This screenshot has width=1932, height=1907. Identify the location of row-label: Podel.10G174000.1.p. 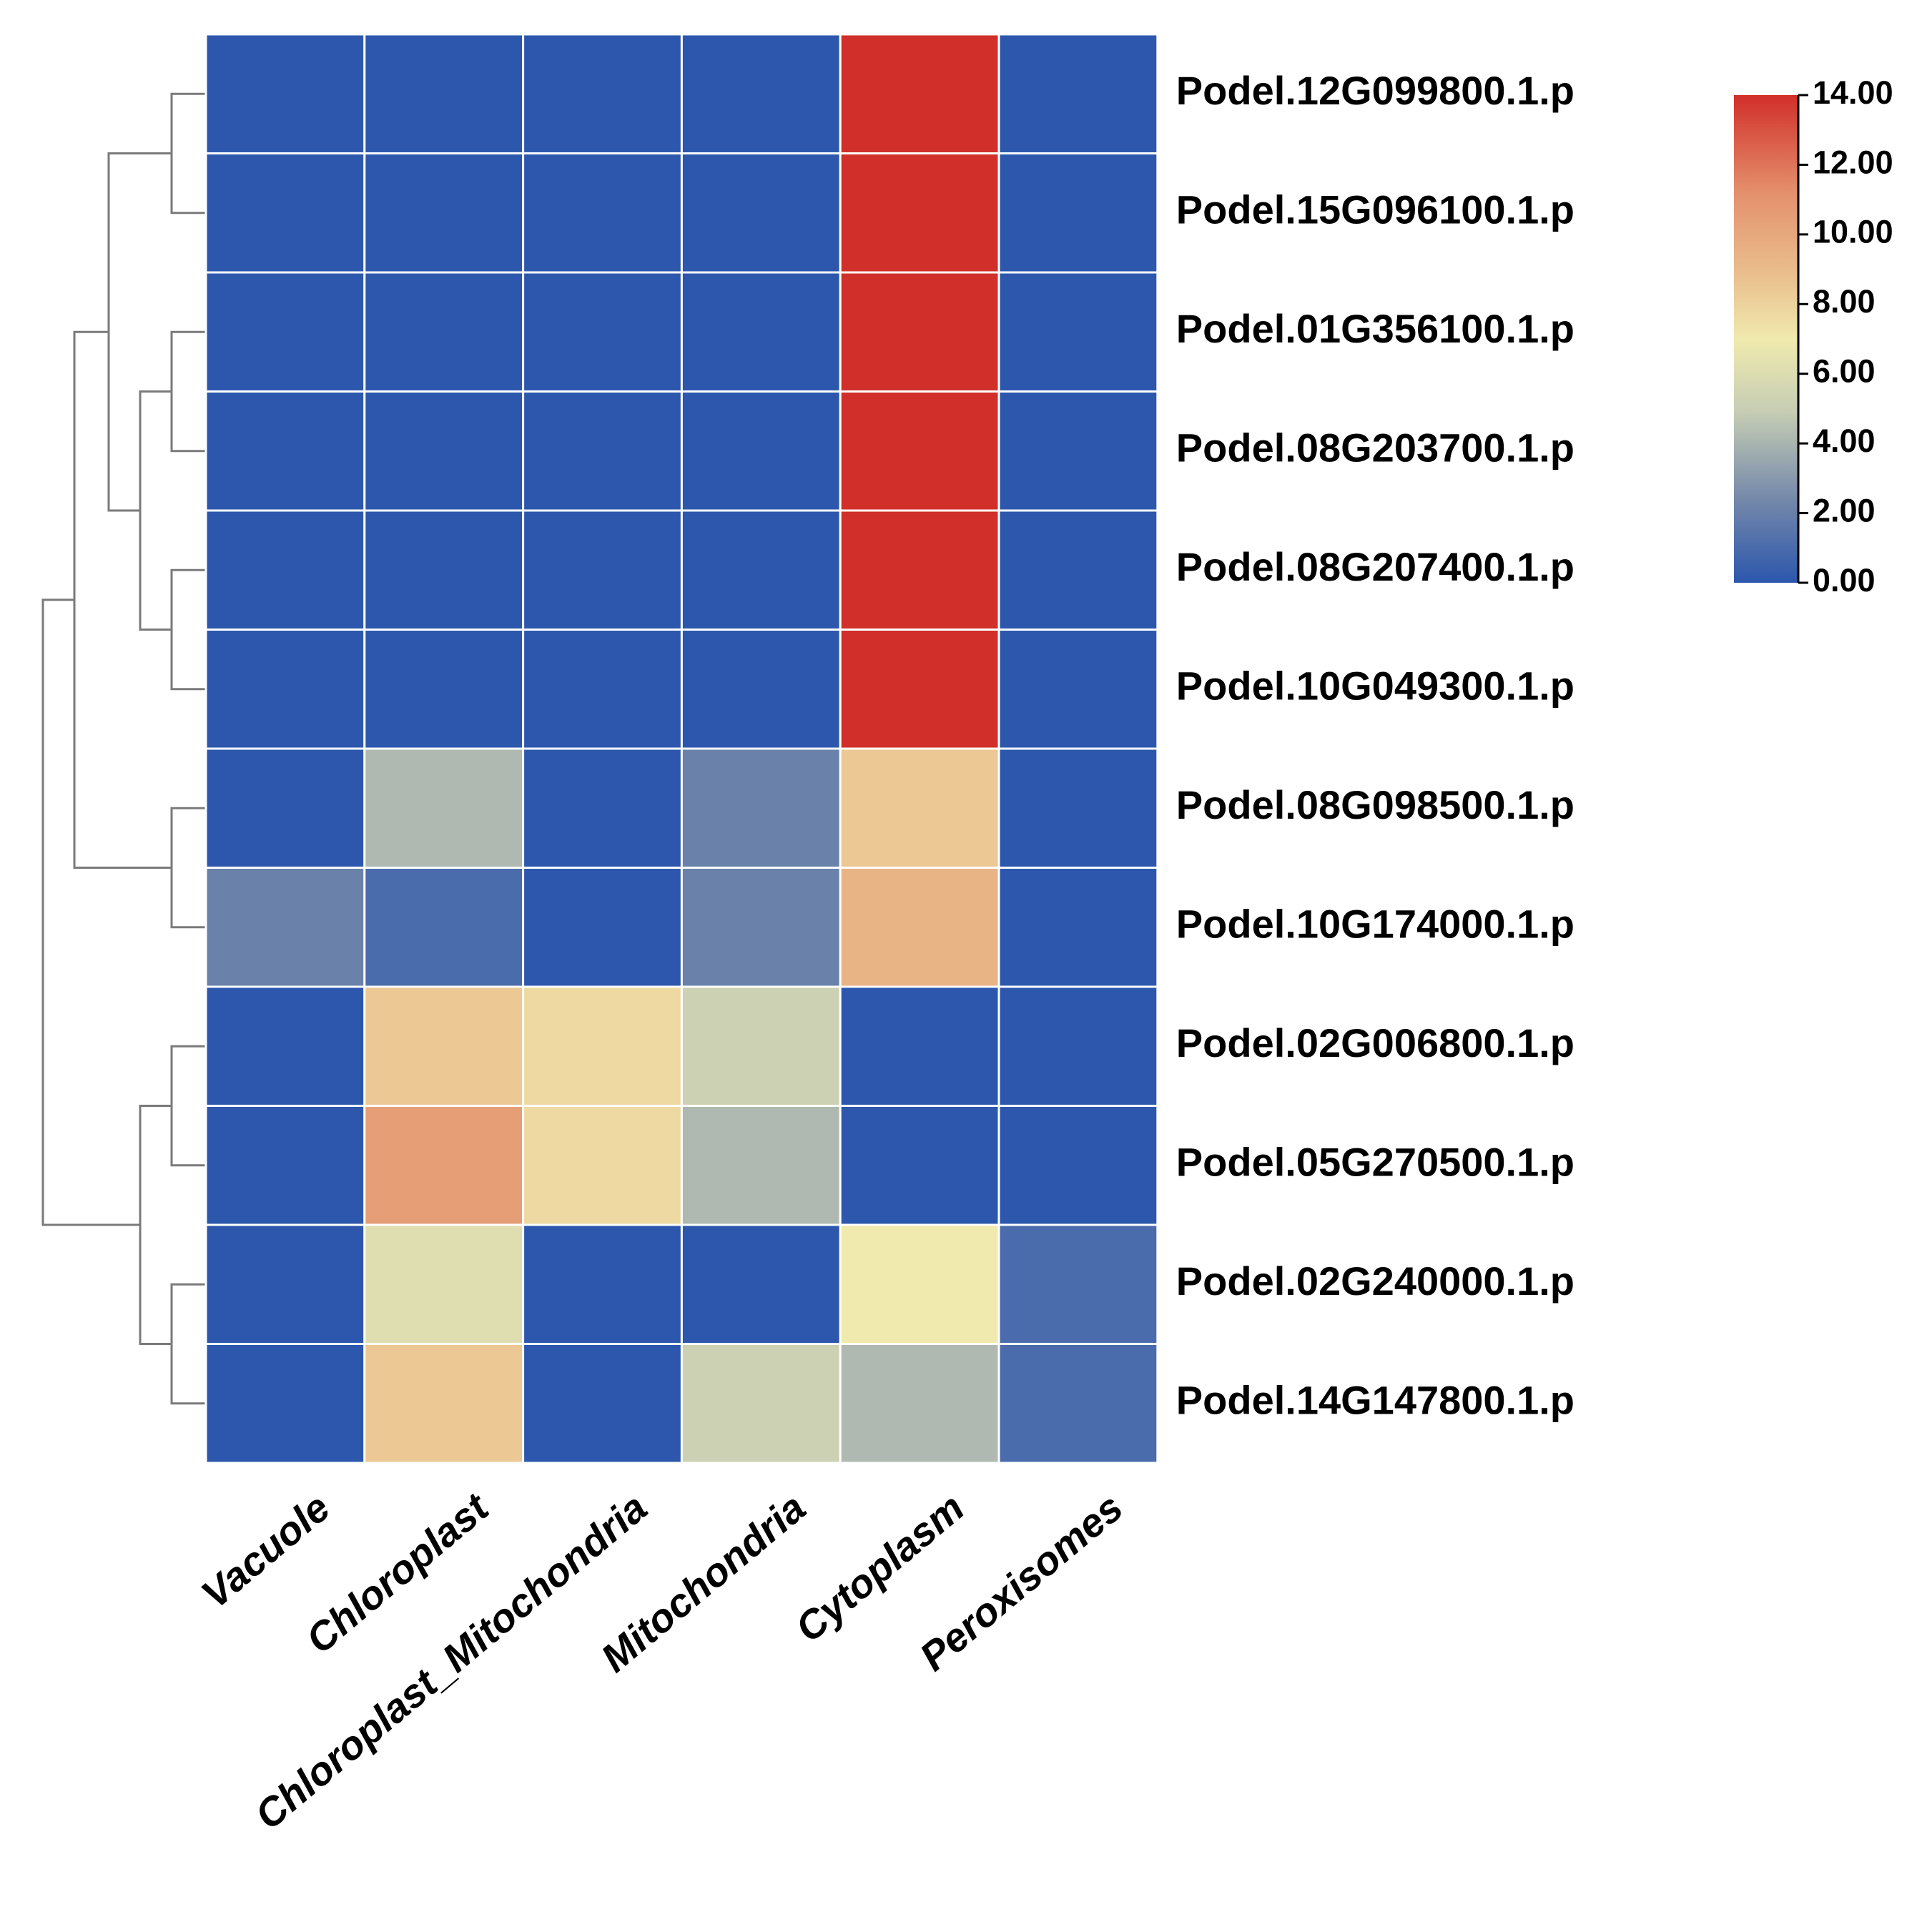
(1375, 924).